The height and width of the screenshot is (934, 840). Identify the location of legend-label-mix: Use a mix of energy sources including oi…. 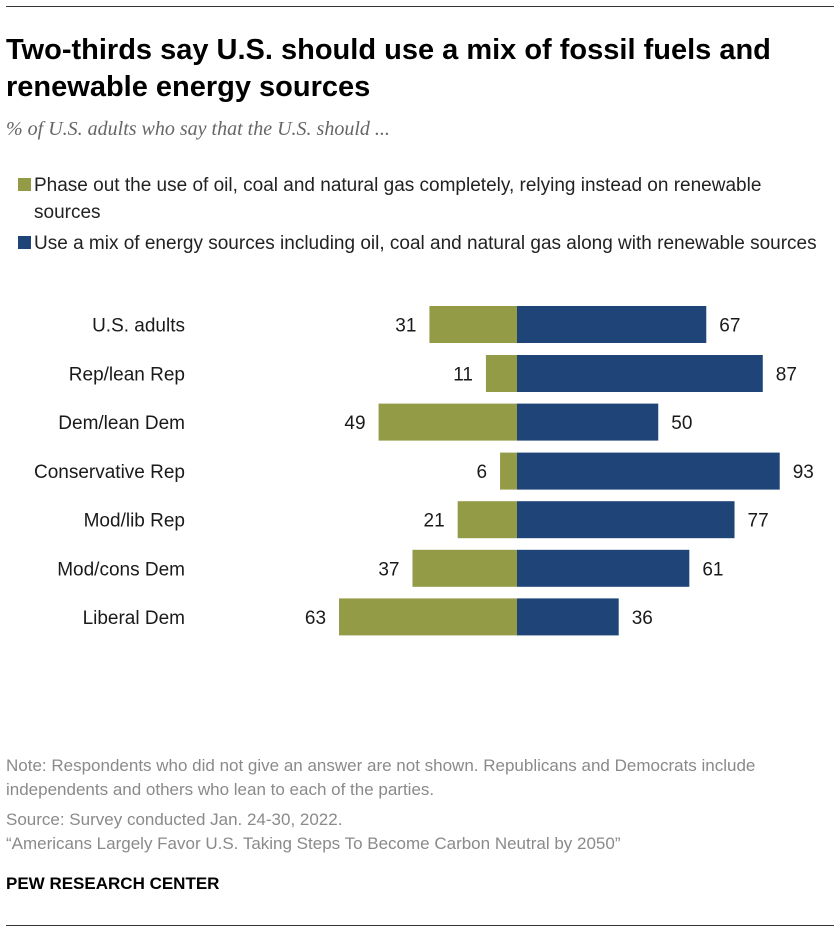
(425, 243).